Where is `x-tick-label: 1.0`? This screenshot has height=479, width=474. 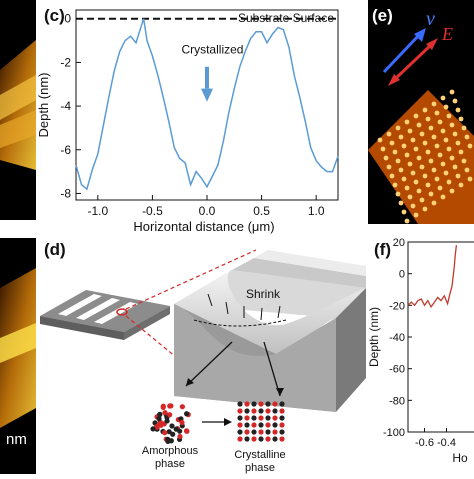 x-tick-label: 1.0 is located at coordinates (316, 211).